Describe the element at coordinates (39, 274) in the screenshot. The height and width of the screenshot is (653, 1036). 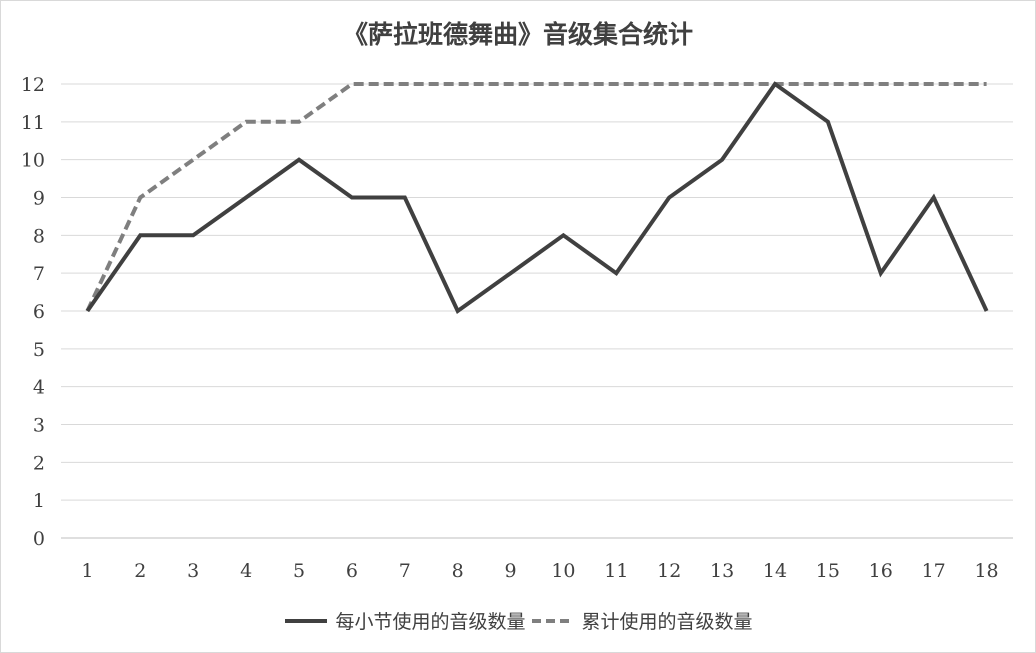
I see `y-tick-label: 7` at that location.